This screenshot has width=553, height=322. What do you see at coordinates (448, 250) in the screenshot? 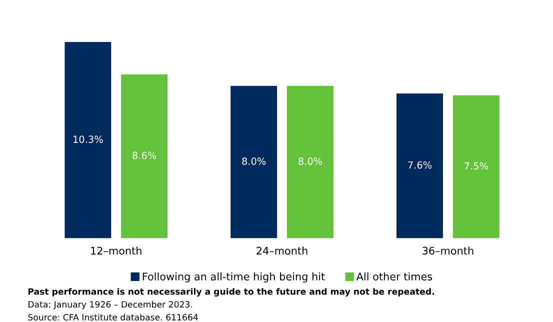
I see `x-tick-label: 36–month` at bounding box center [448, 250].